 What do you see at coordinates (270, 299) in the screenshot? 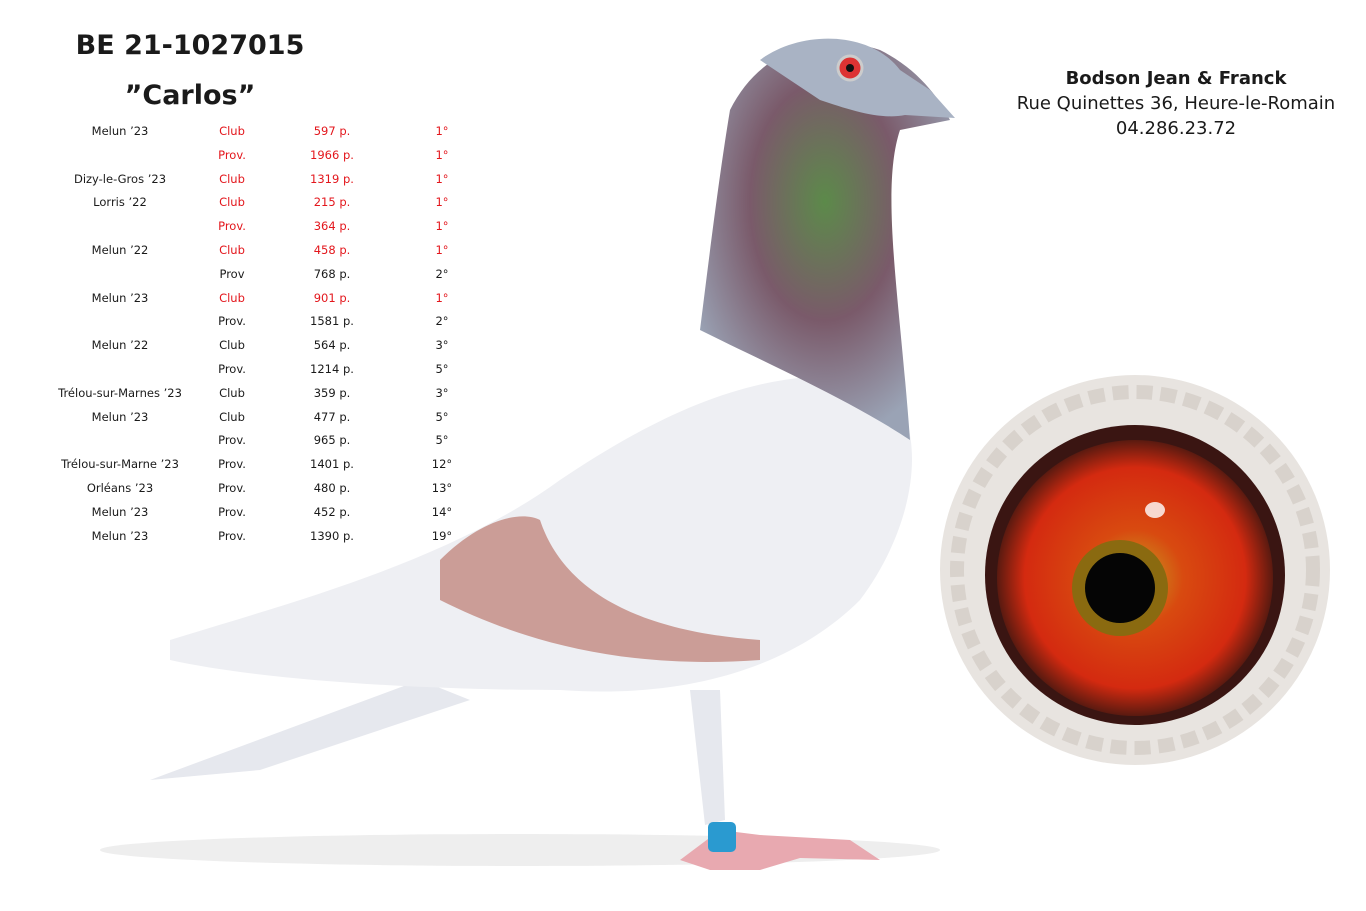
I see `result-row: Melun ’23 Club 901 p. 1°` at bounding box center [270, 299].